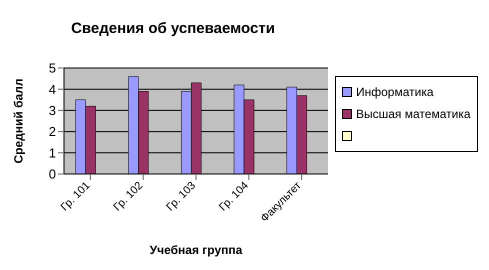  I want to click on y-tick-label: 1, so click(52, 152).